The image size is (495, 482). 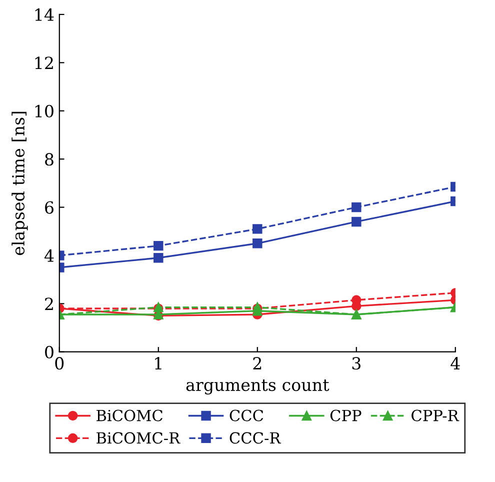 I want to click on y-tick-label: 2, so click(x=49, y=304).